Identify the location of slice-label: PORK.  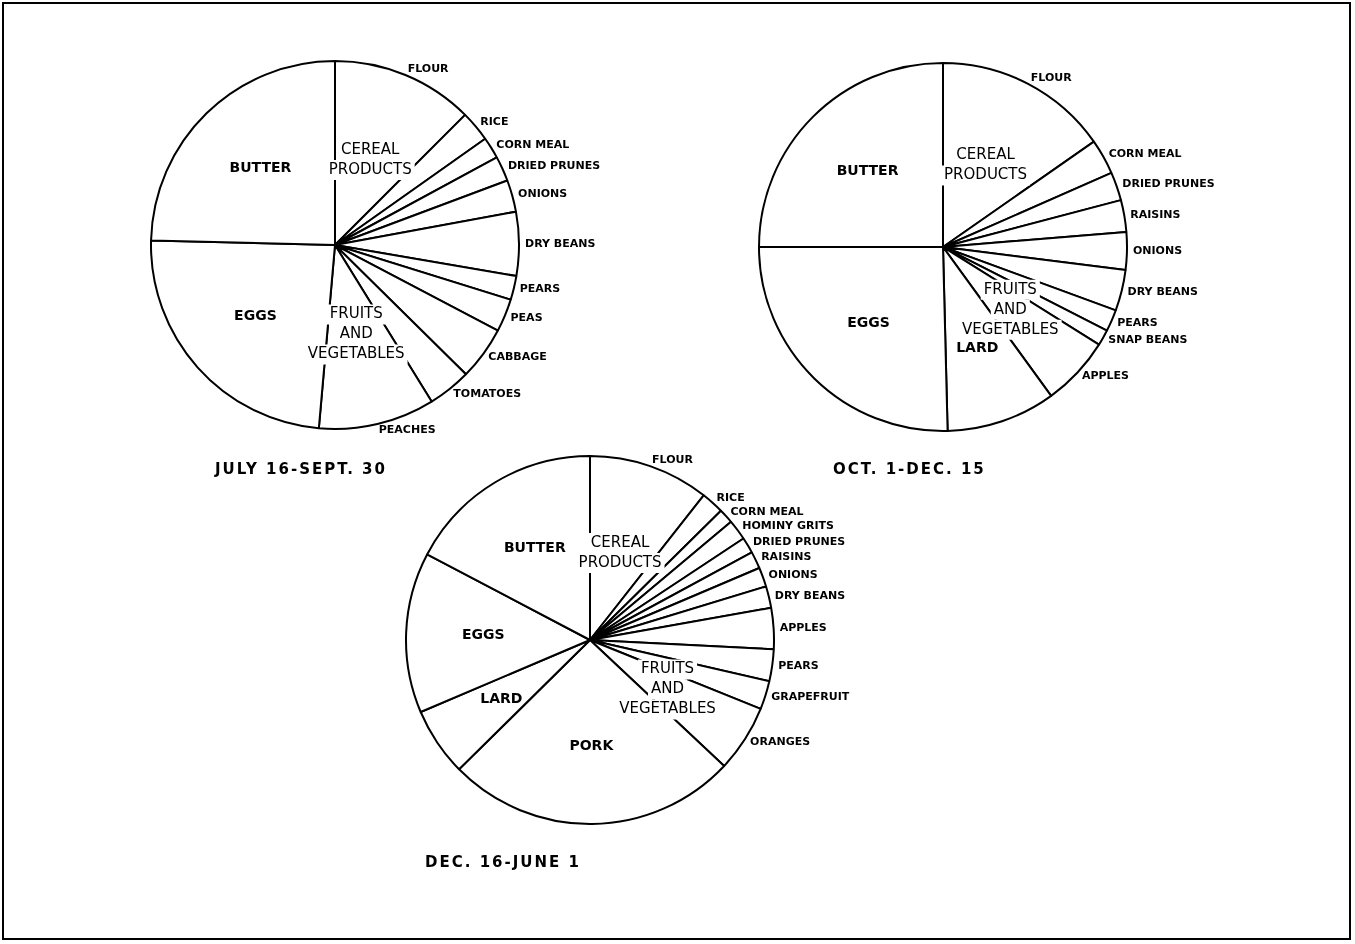
(592, 745).